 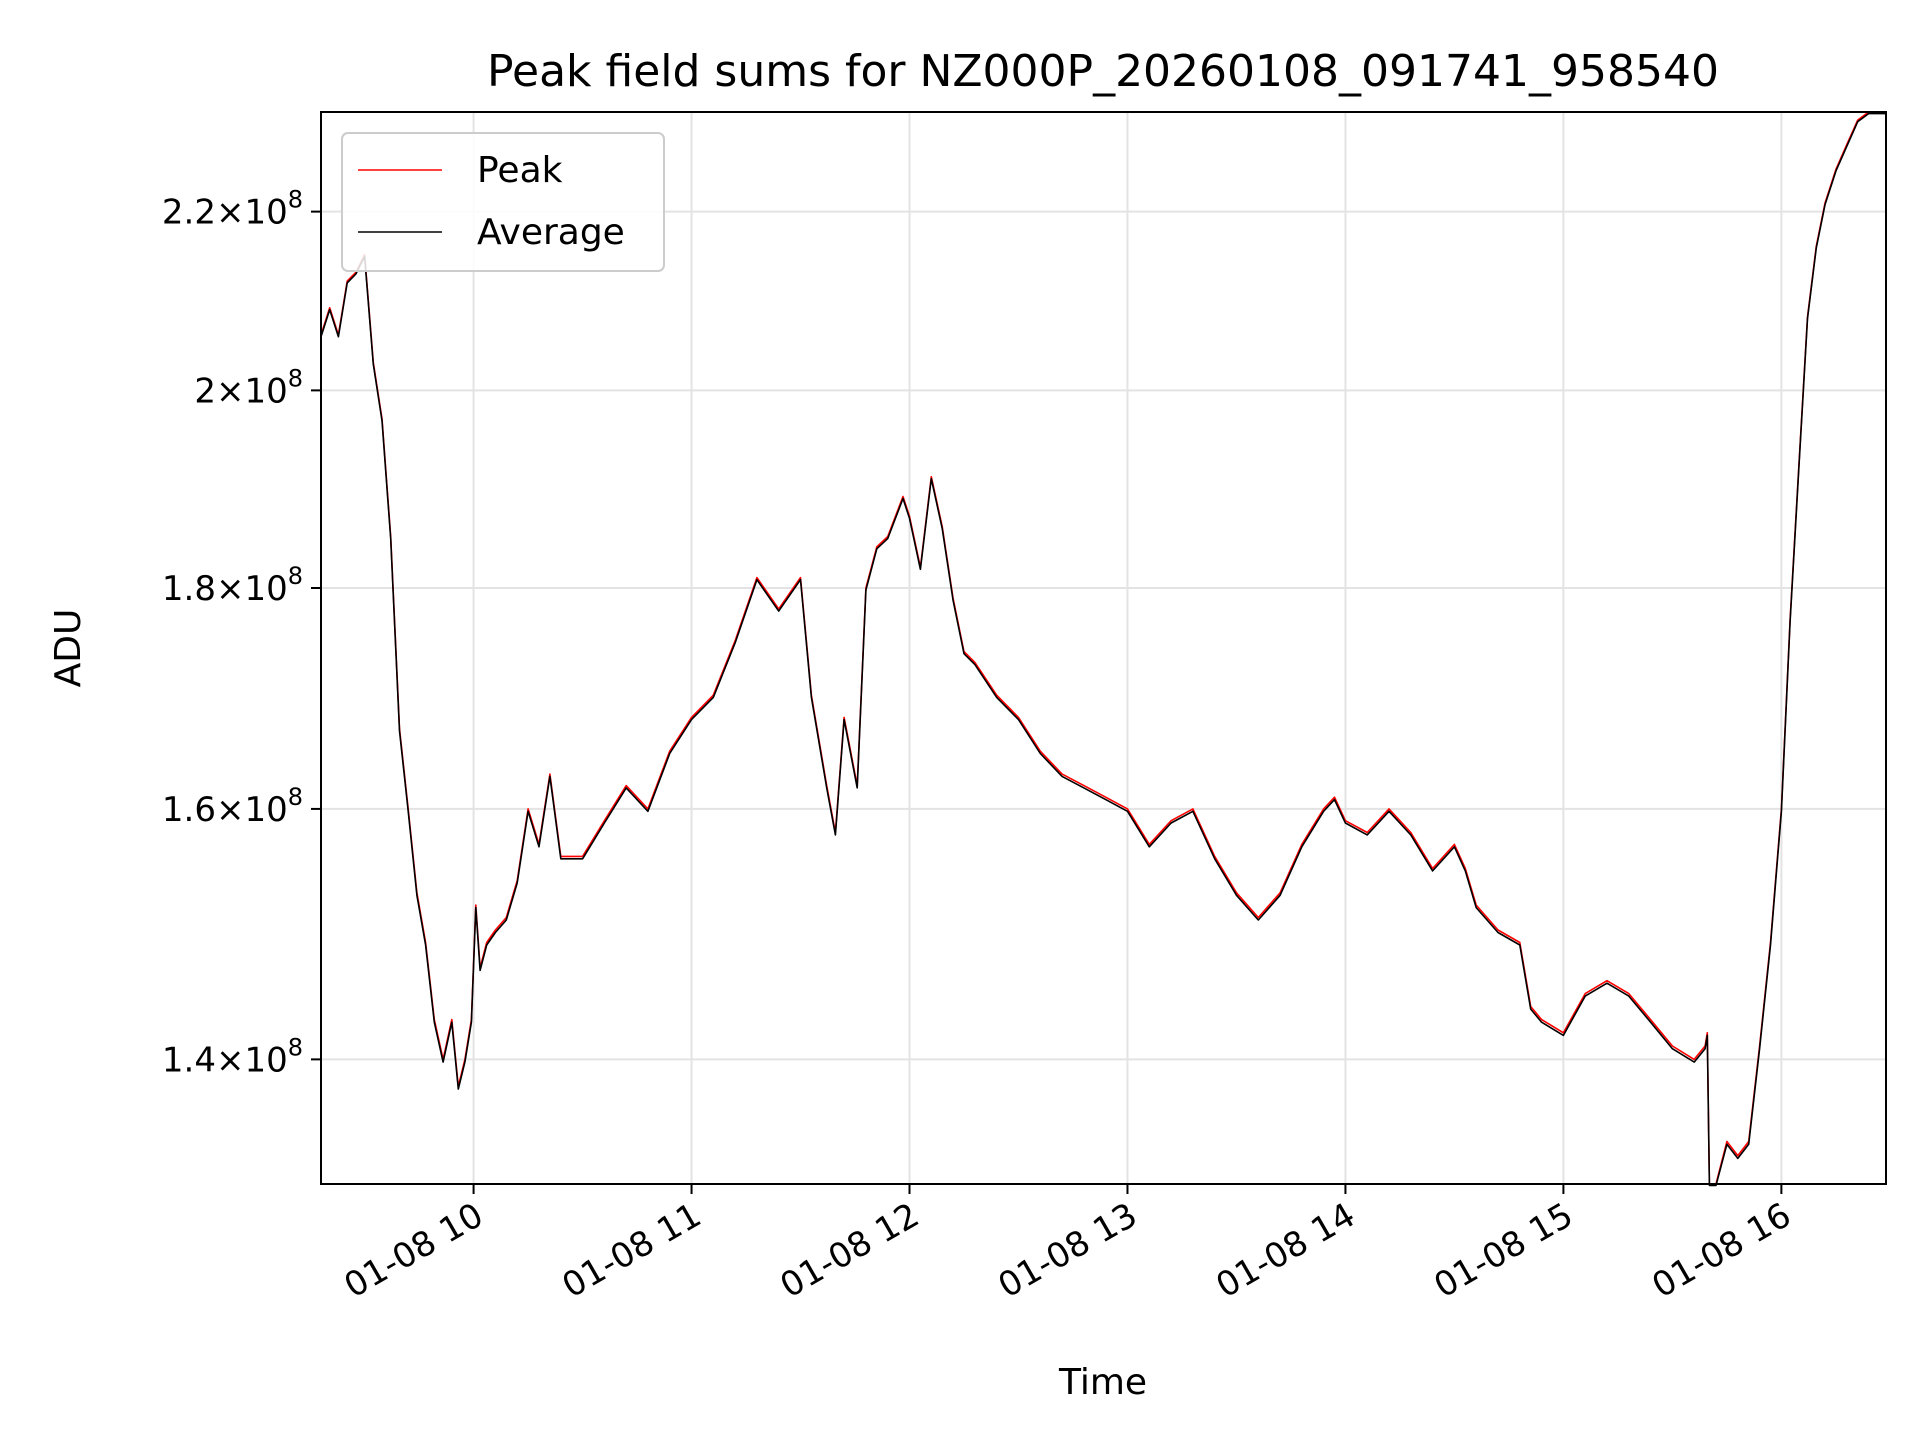 What do you see at coordinates (232, 806) in the screenshot?
I see `y-tick-label: 1.6×108` at bounding box center [232, 806].